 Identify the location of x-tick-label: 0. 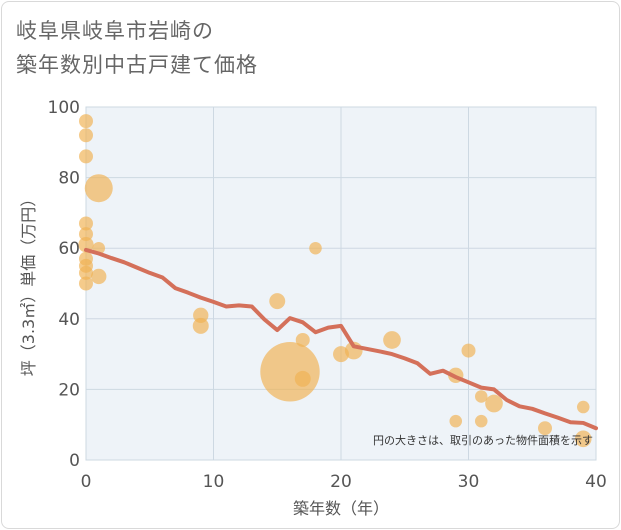
(86, 482).